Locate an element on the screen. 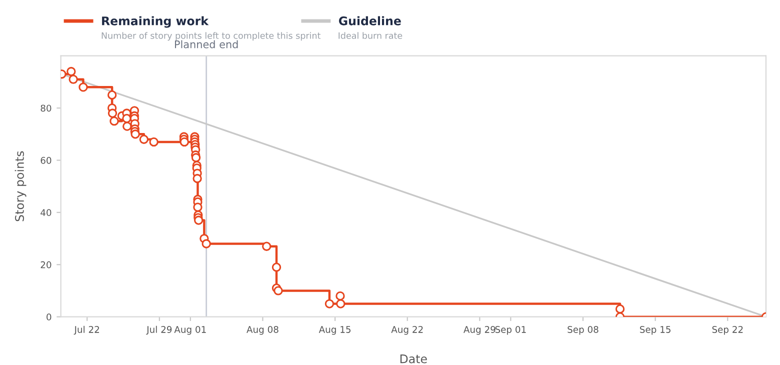  x-tick-label: Sep 01 is located at coordinates (510, 330).